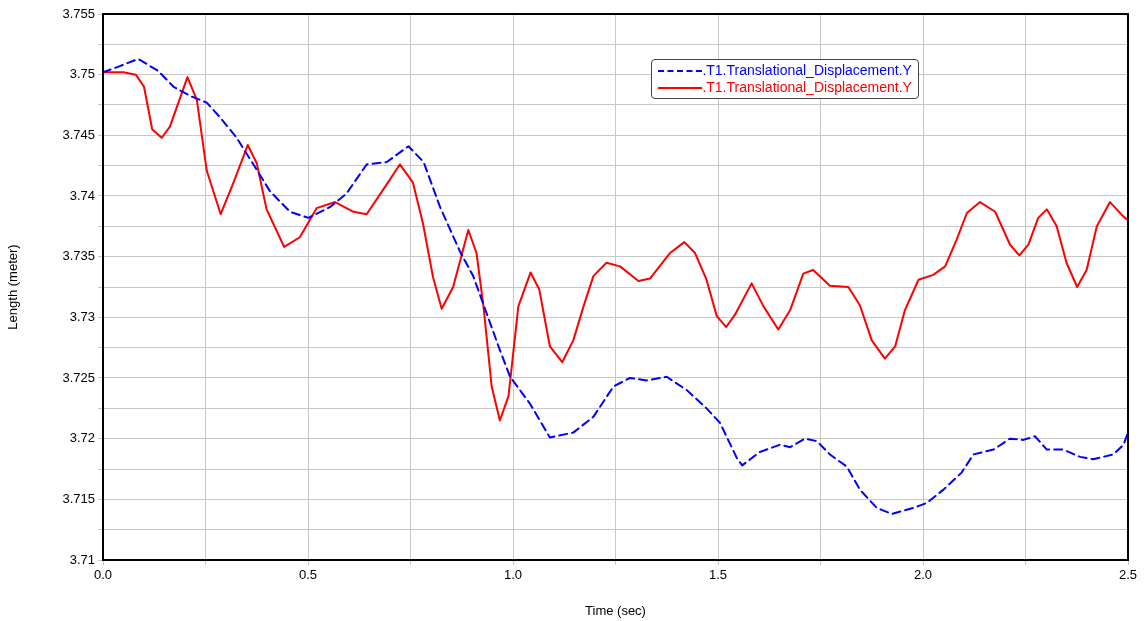  Describe the element at coordinates (82, 559) in the screenshot. I see `y-tick-label: 3.71` at that location.